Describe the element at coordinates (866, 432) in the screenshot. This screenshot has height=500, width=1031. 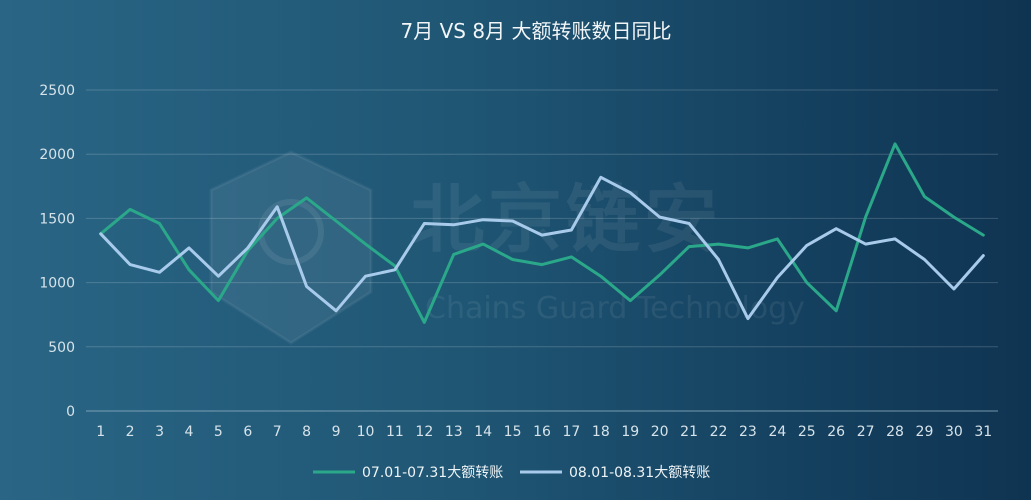
I see `x-tick-label: 27` at that location.